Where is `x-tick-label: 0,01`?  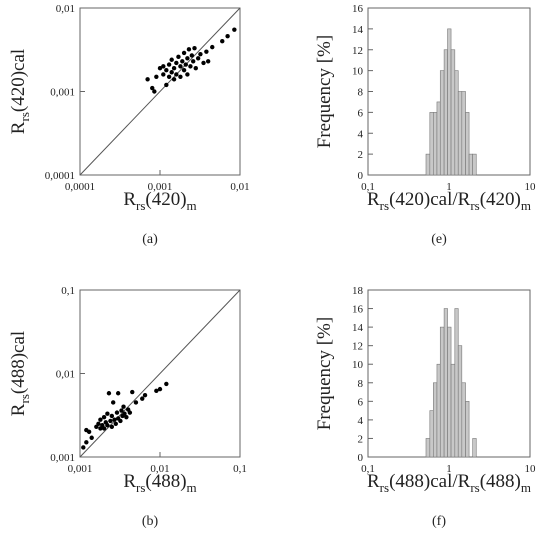
x-tick-label: 0,01 is located at coordinates (159, 469).